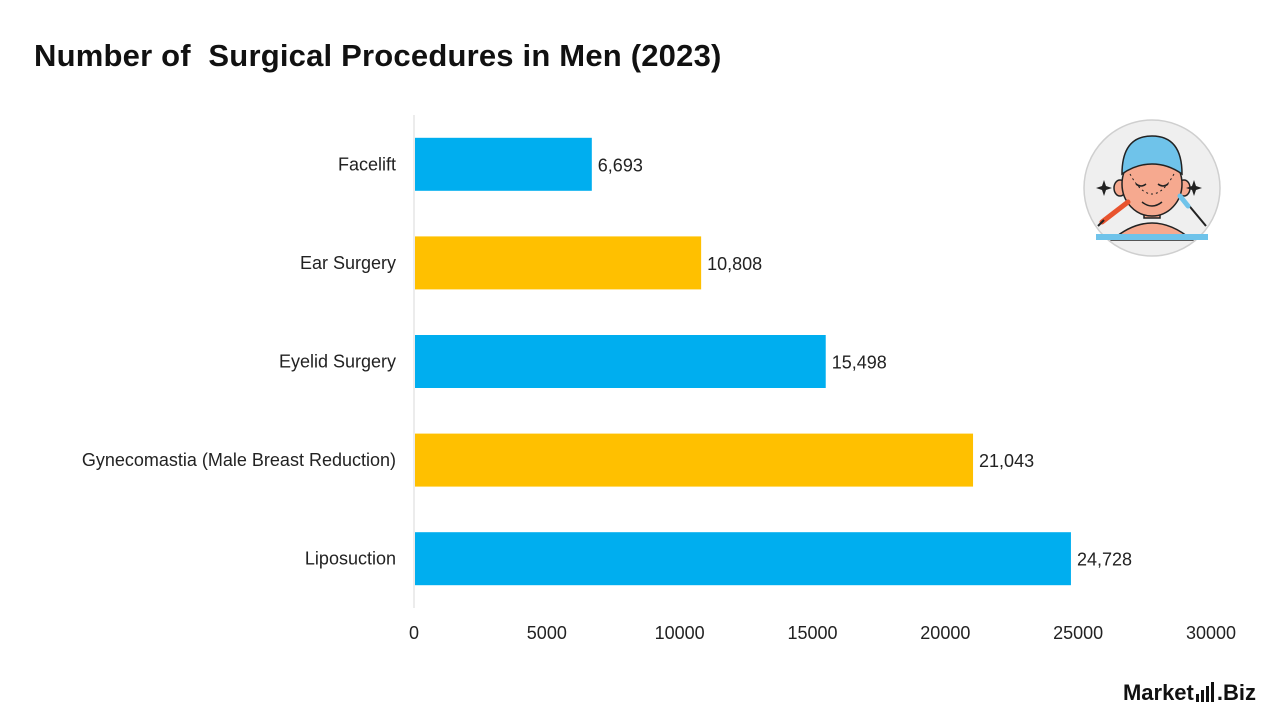 The image size is (1280, 720). What do you see at coordinates (1211, 633) in the screenshot?
I see `x-tick-label: 30000` at bounding box center [1211, 633].